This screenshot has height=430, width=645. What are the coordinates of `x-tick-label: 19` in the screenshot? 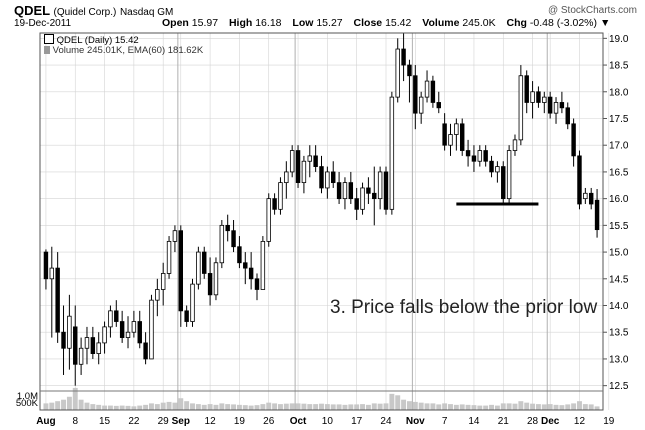 It's located at (240, 421).